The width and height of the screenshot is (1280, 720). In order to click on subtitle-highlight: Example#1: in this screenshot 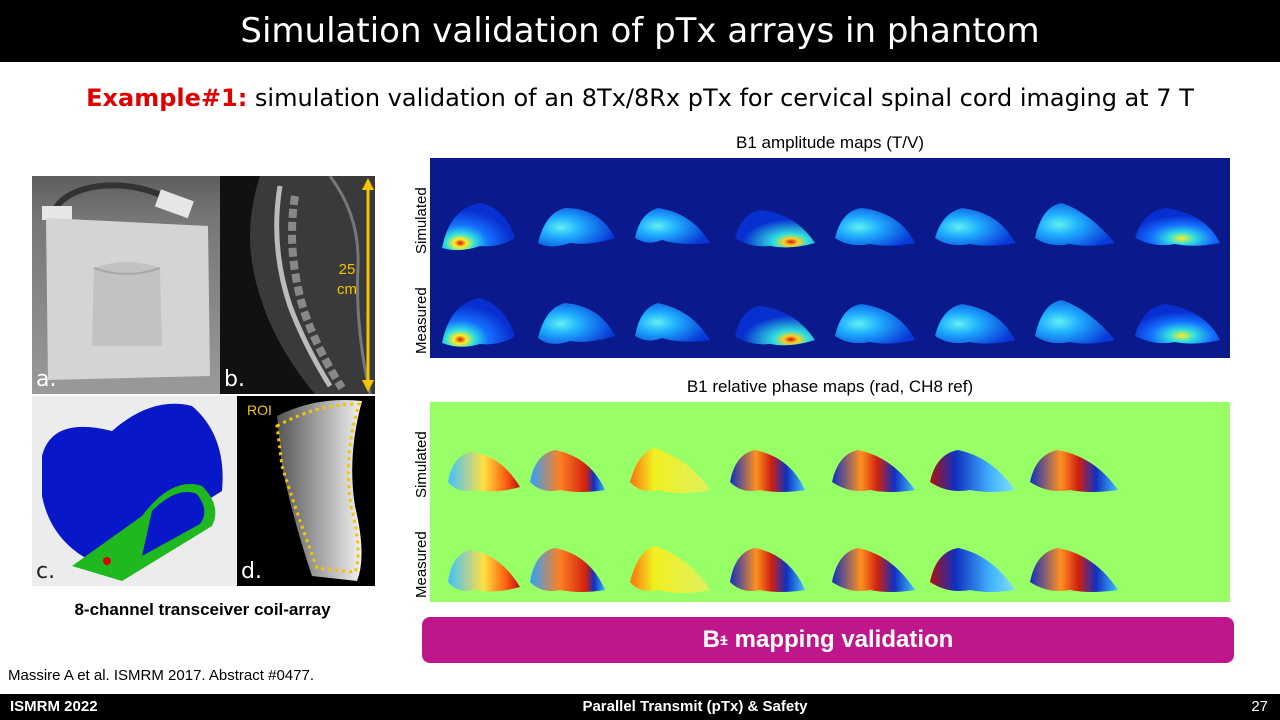, I will do `click(167, 98)`.